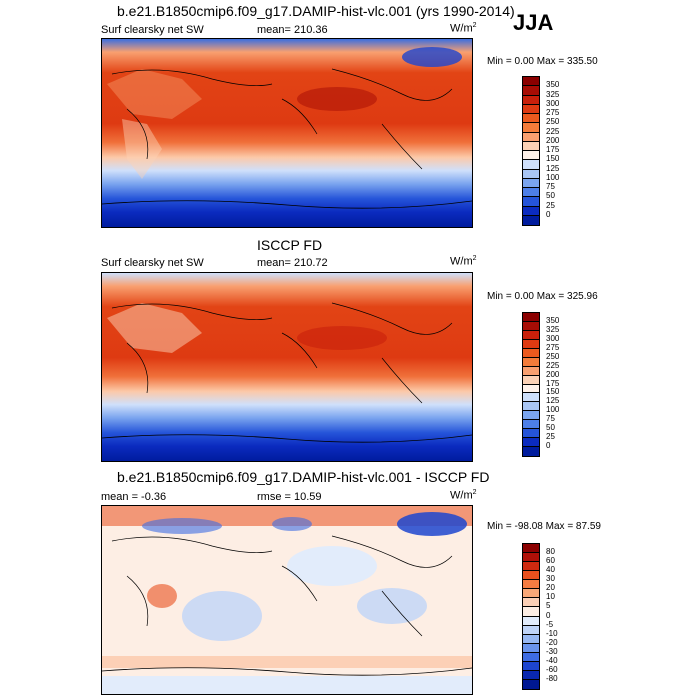 Image resolution: width=700 pixels, height=700 pixels. Describe the element at coordinates (552, 660) in the screenshot. I see `colorbar-tick-label: -40` at that location.